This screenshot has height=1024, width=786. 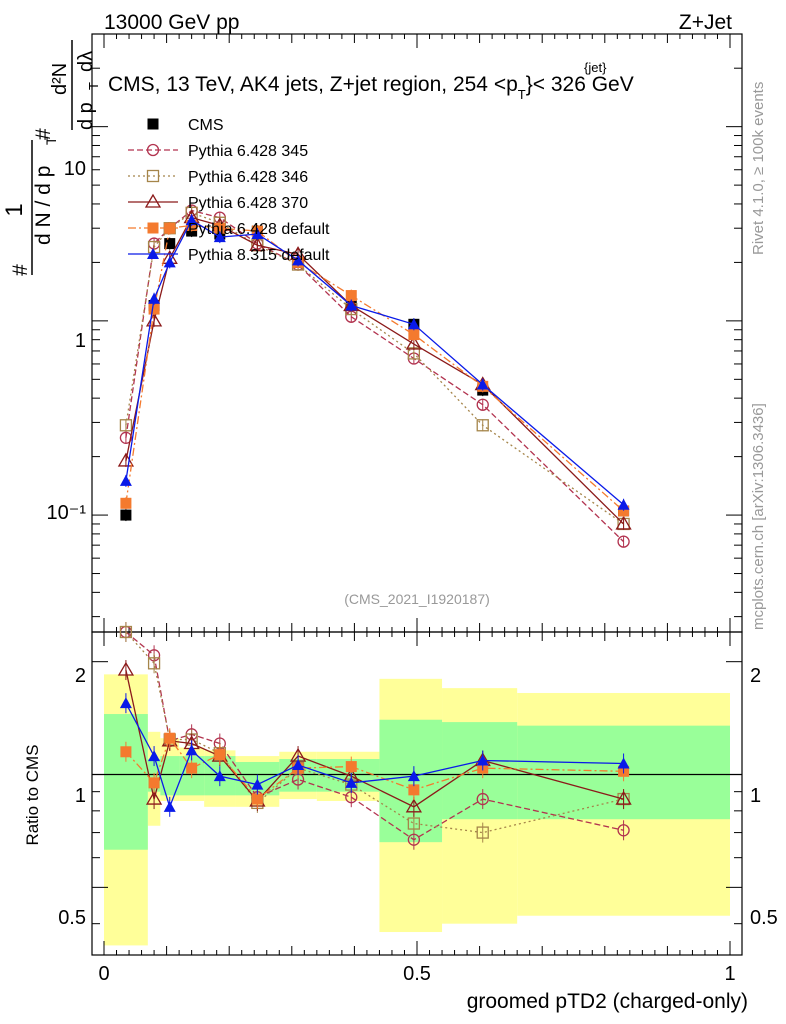 What do you see at coordinates (374, 736) in the screenshot?
I see `ratio-series` at bounding box center [374, 736].